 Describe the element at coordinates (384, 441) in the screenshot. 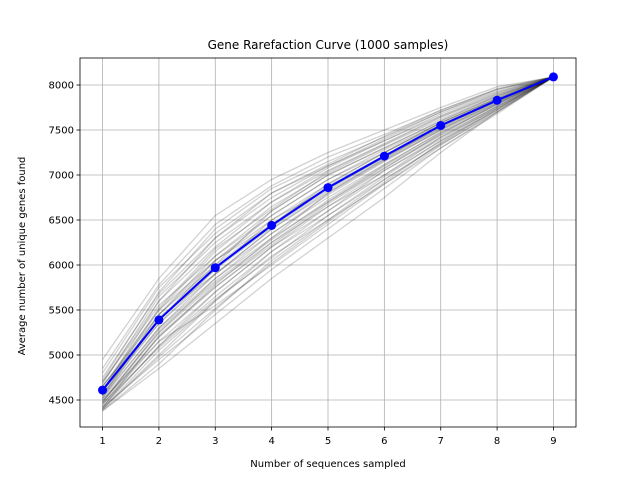

I see `x-tick-label: 6` at that location.